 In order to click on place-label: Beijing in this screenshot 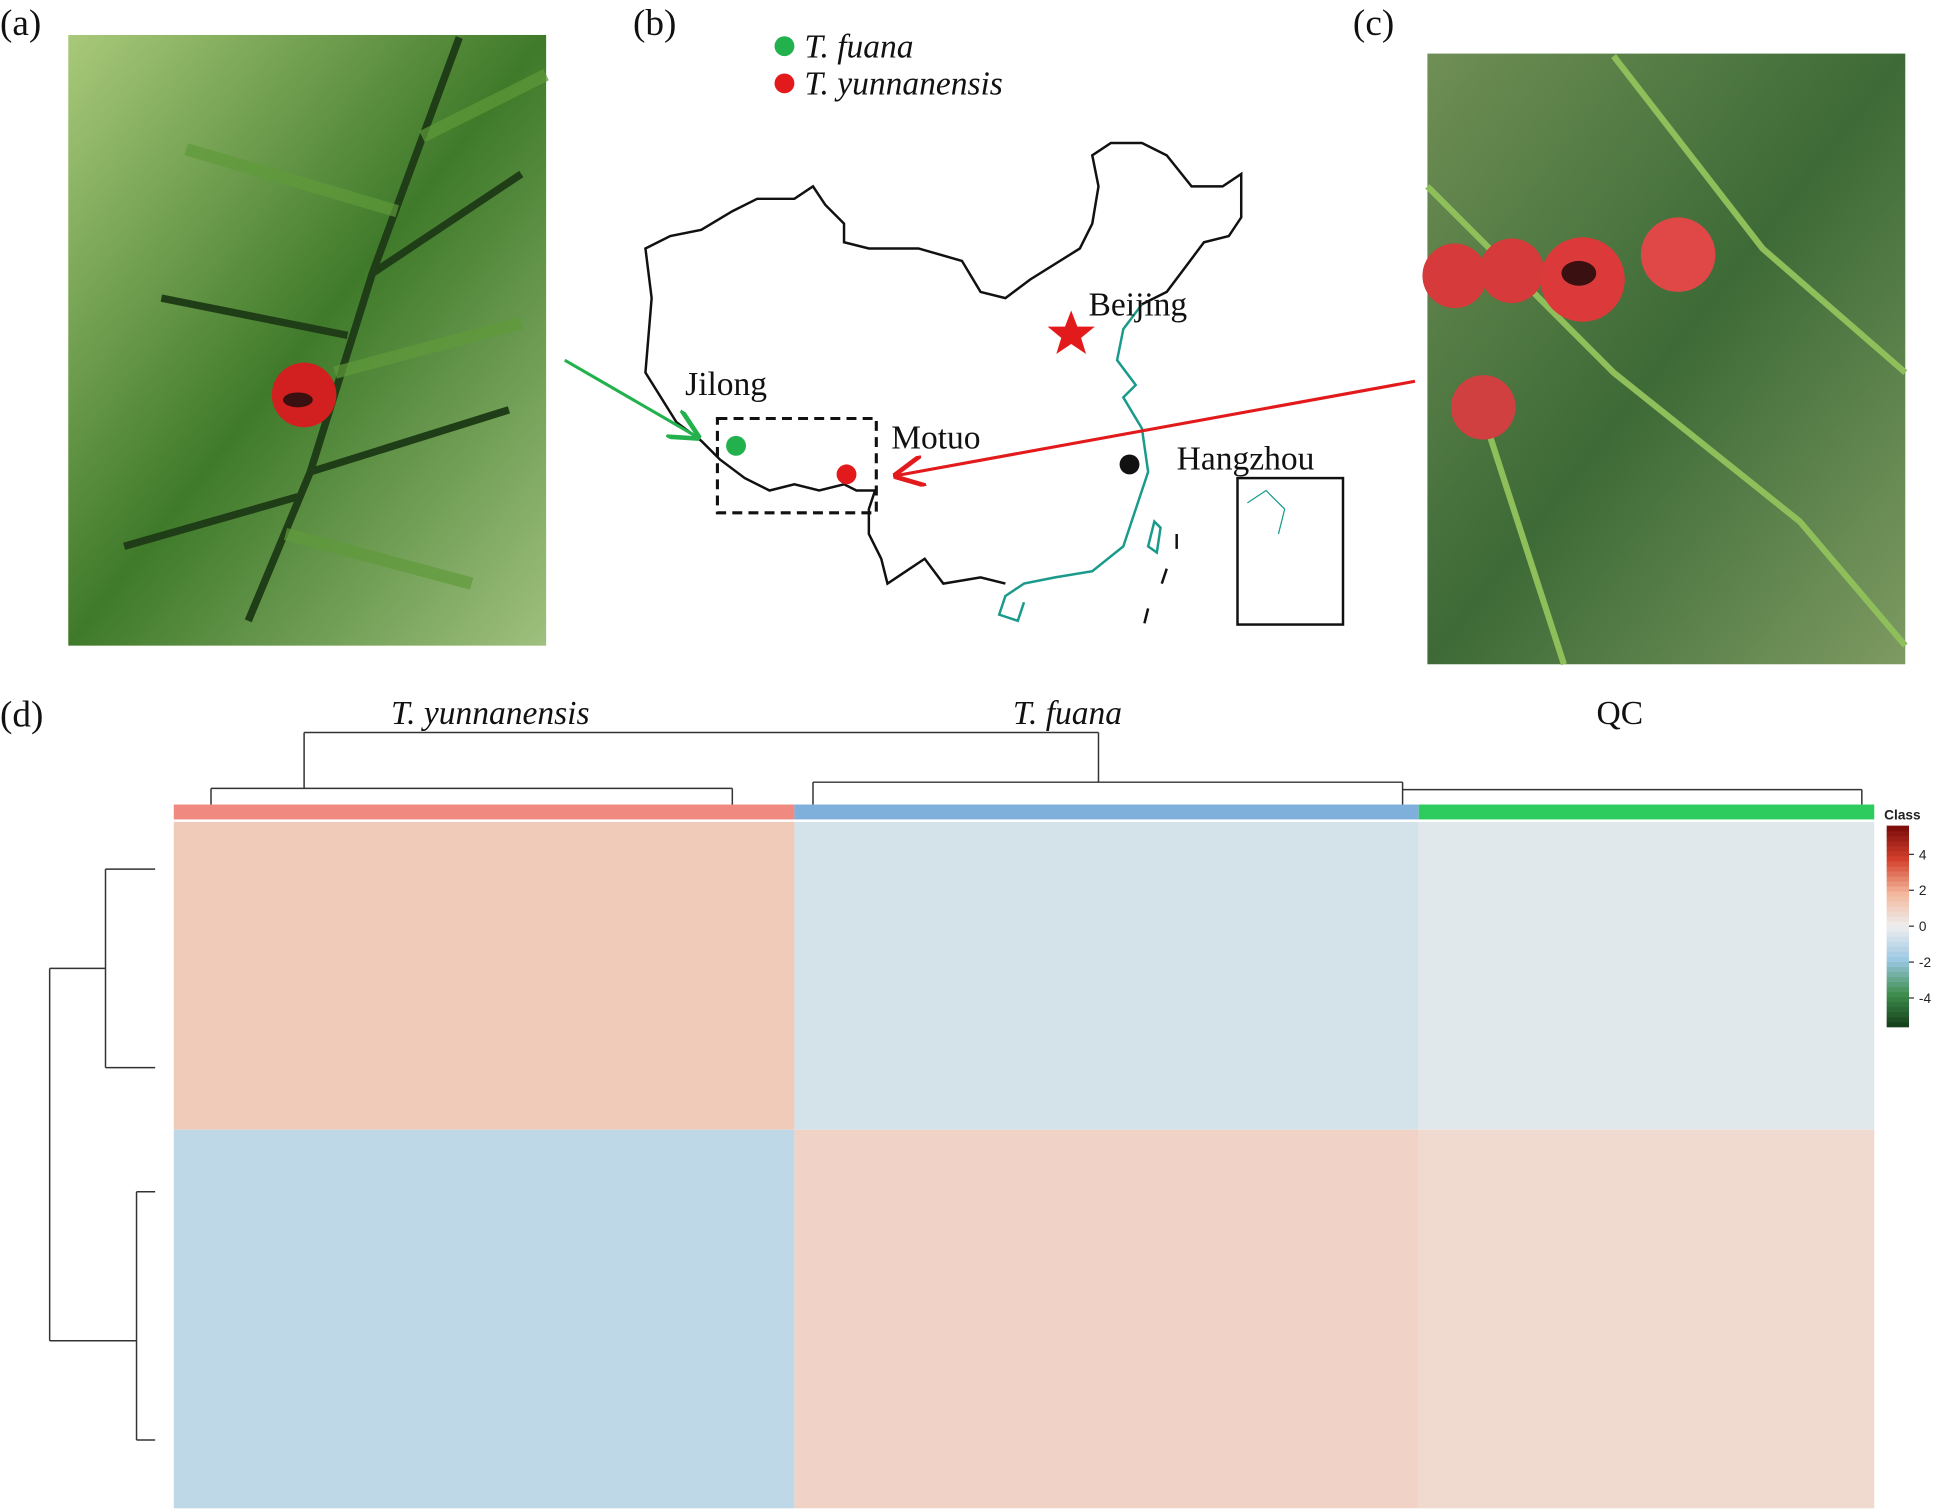, I will do `click(1138, 304)`.